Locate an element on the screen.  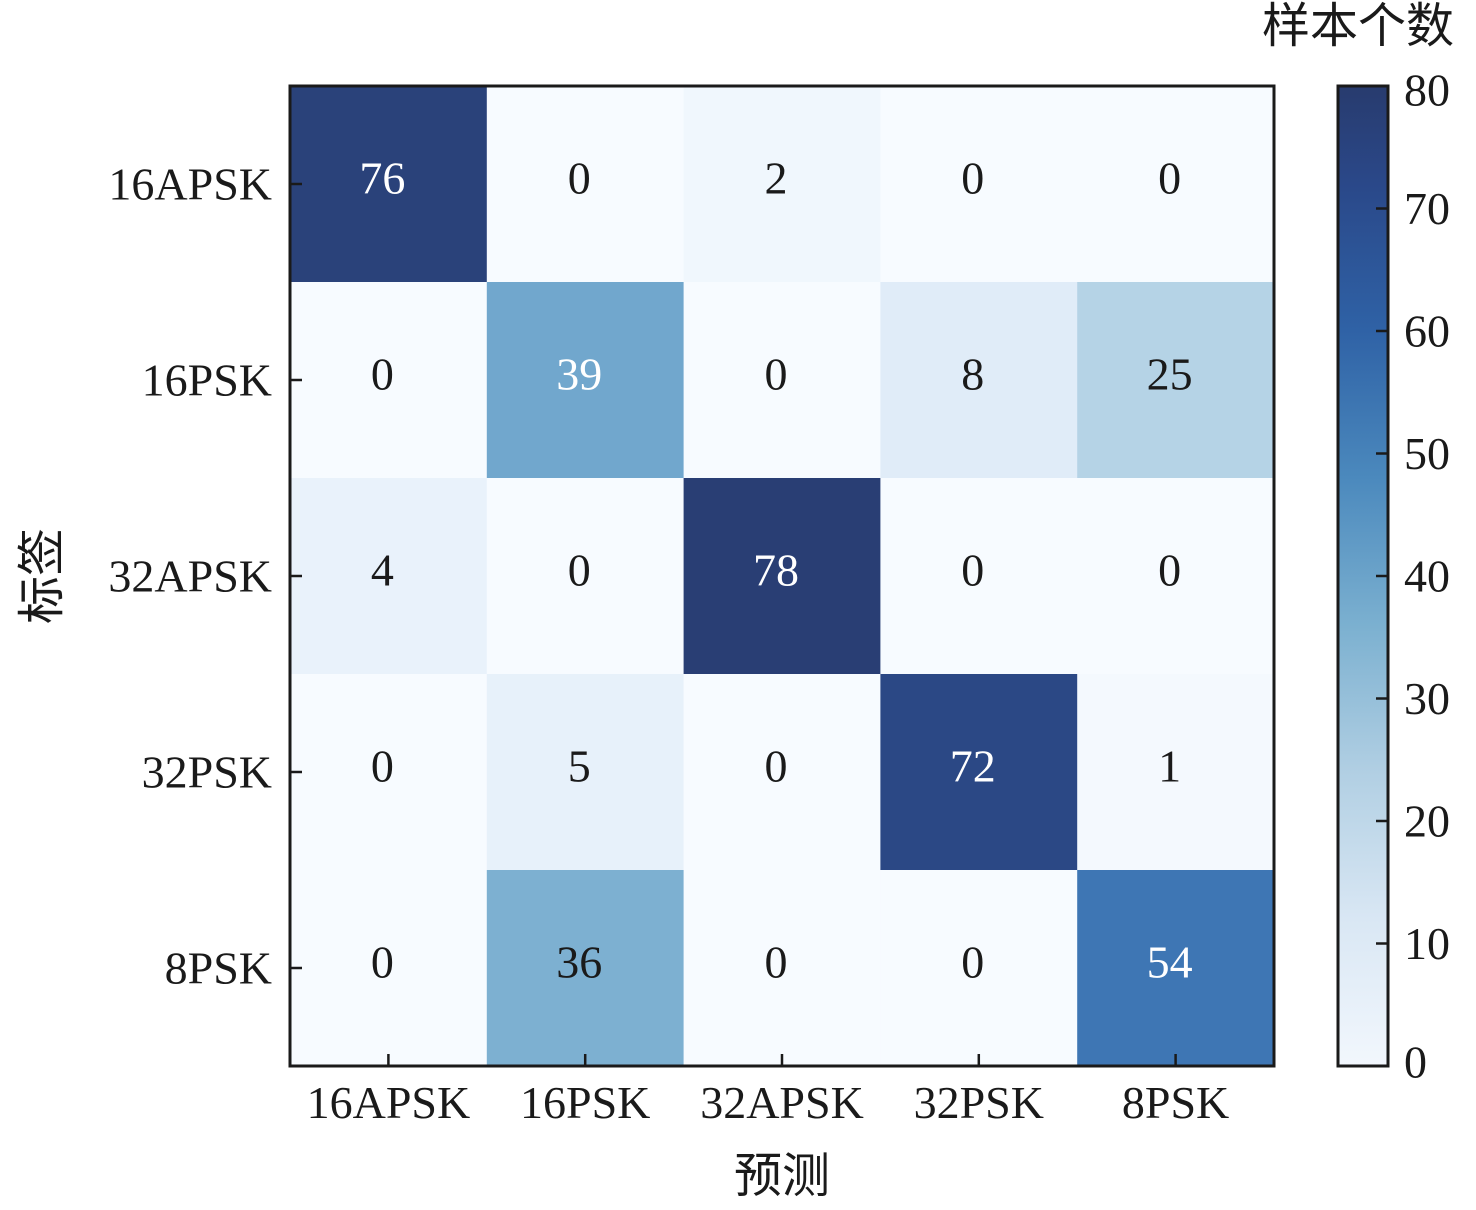
y-tick-label: 16PSK is located at coordinates (207, 380).